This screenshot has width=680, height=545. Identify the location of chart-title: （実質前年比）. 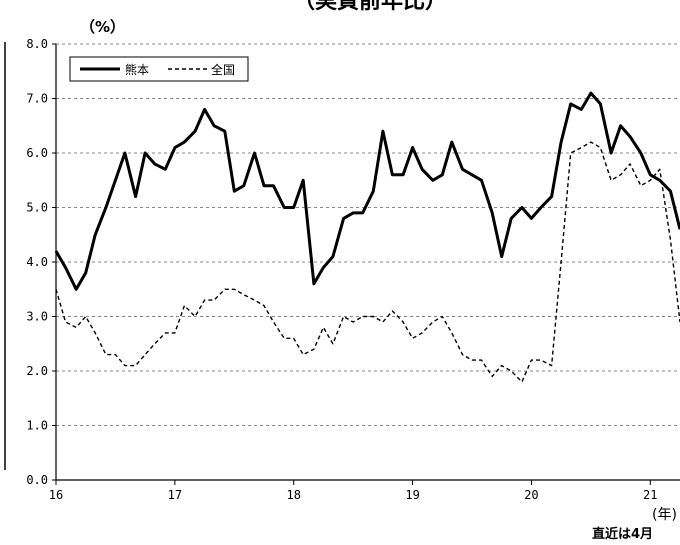
(370, 7).